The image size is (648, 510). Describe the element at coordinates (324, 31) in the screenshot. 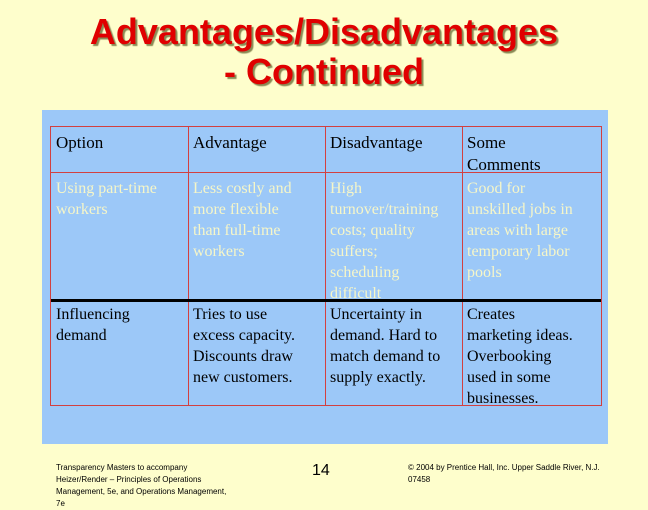

I see `title-line-1: Advantages/Disadvantages` at that location.